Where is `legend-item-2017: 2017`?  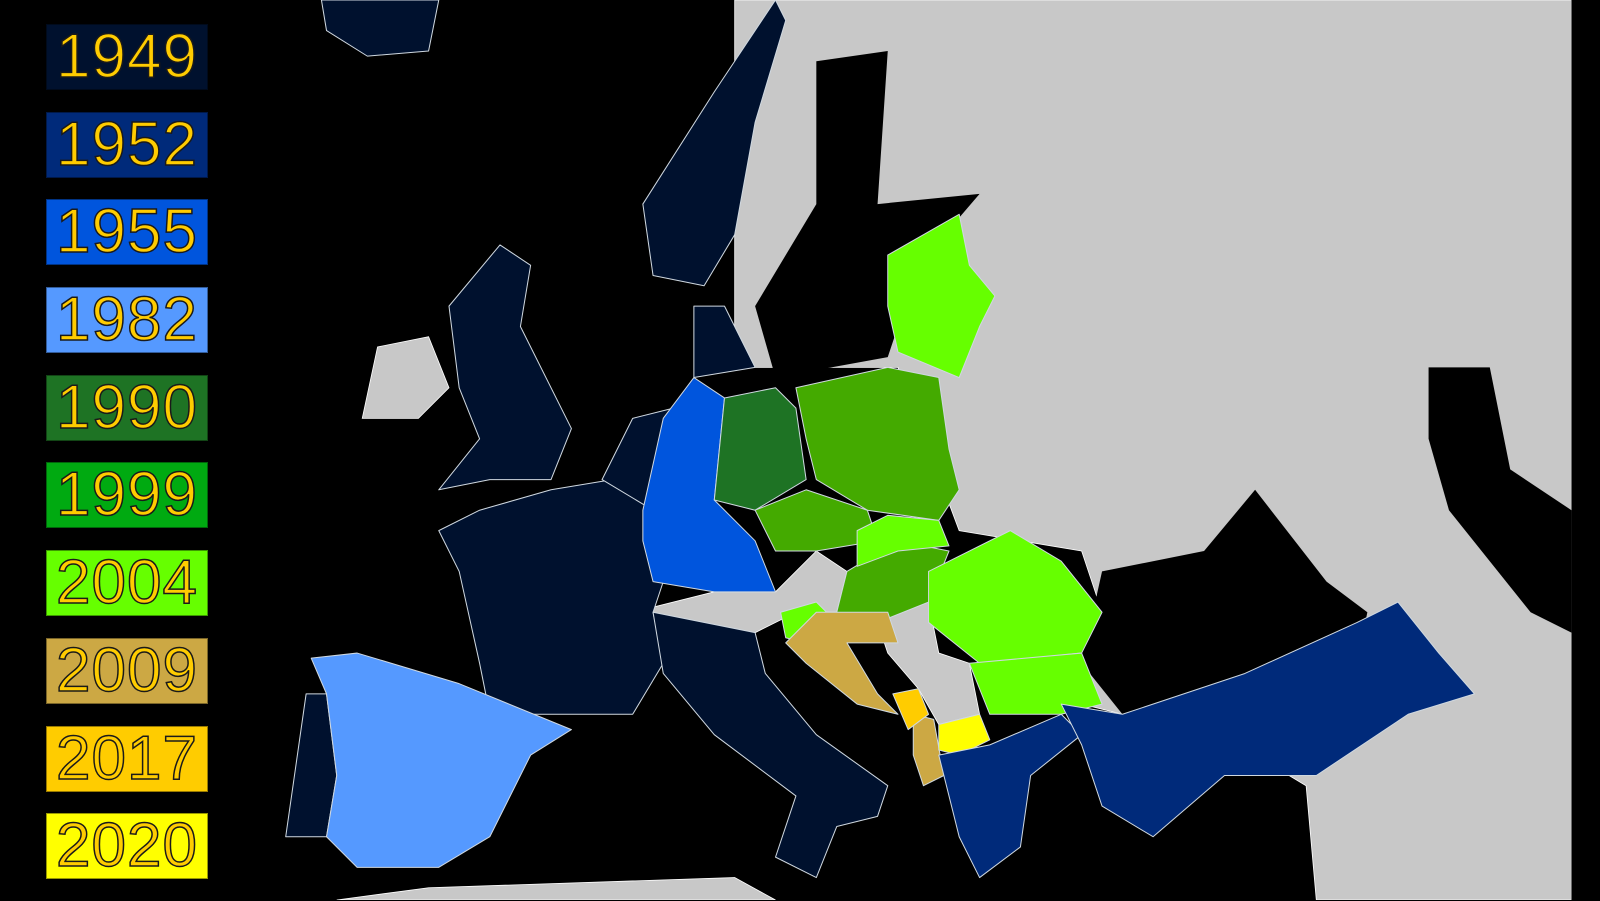
legend-item-2017: 2017 is located at coordinates (127, 758).